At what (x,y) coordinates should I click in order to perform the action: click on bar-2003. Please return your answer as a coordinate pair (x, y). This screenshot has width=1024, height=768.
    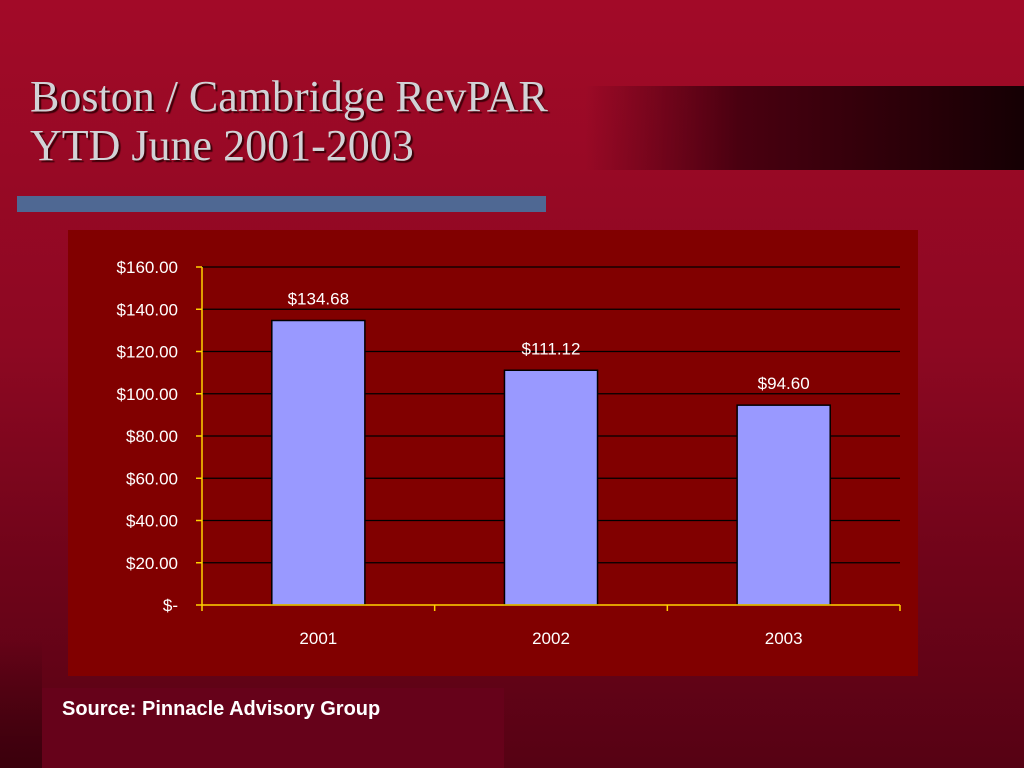
    Looking at the image, I should click on (783, 505).